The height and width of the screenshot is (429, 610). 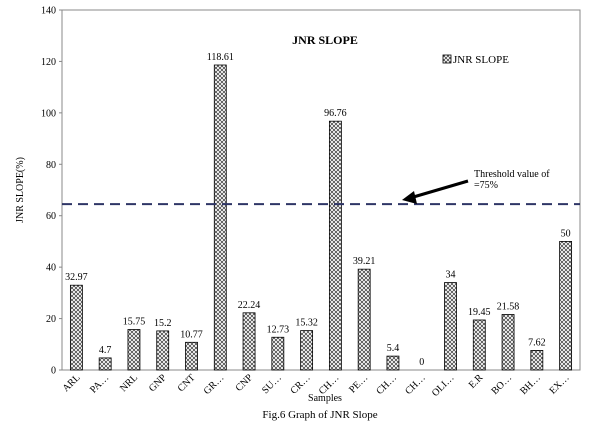 I want to click on x-tick-label: CNT, so click(x=187, y=383).